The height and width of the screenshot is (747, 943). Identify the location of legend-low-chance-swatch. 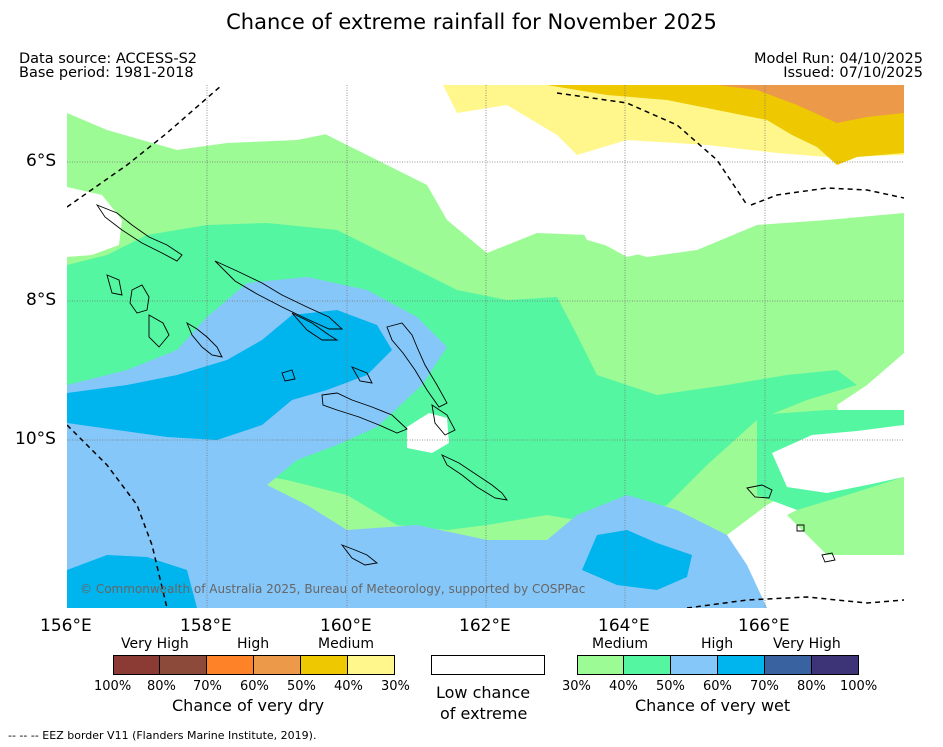
(488, 665).